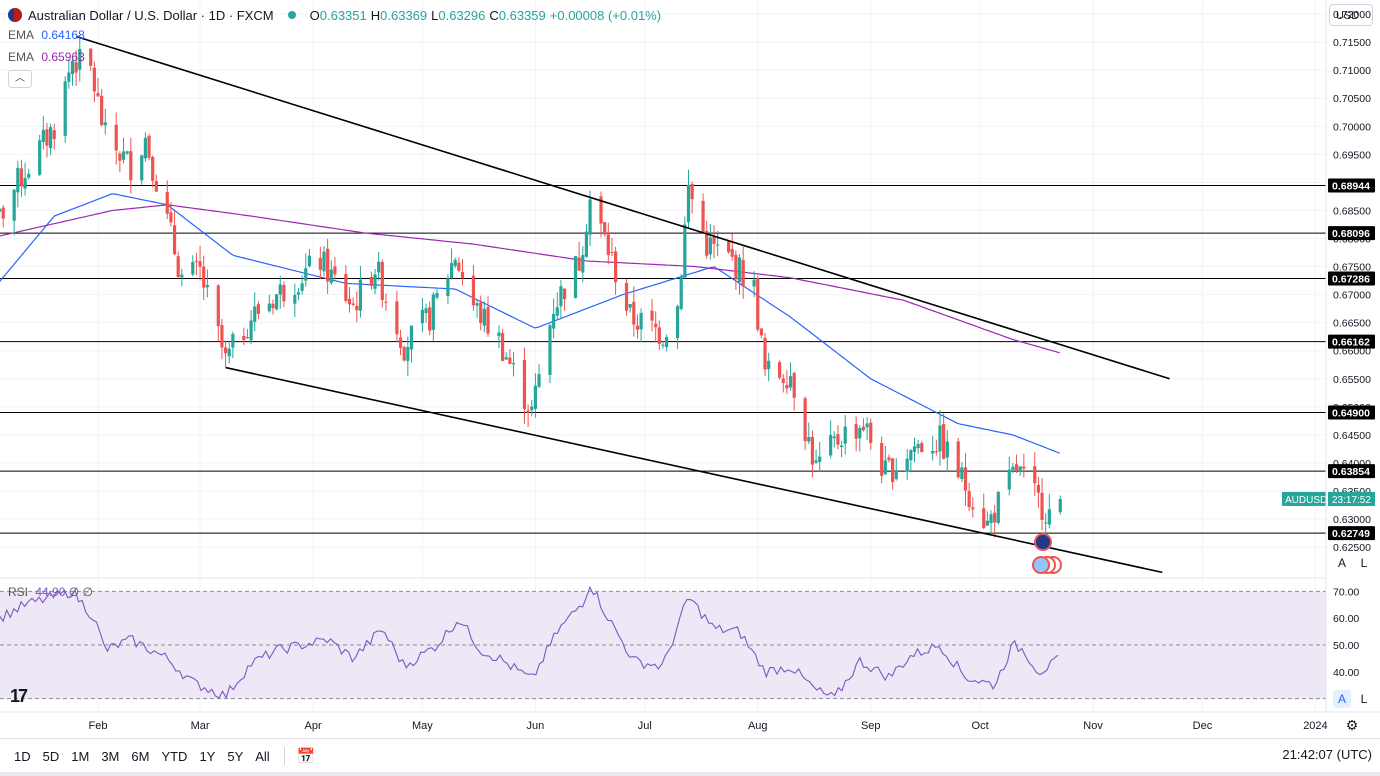  Describe the element at coordinates (50, 592) in the screenshot. I see `rsi-legend: RSI 44.90 ∅ ∅` at that location.